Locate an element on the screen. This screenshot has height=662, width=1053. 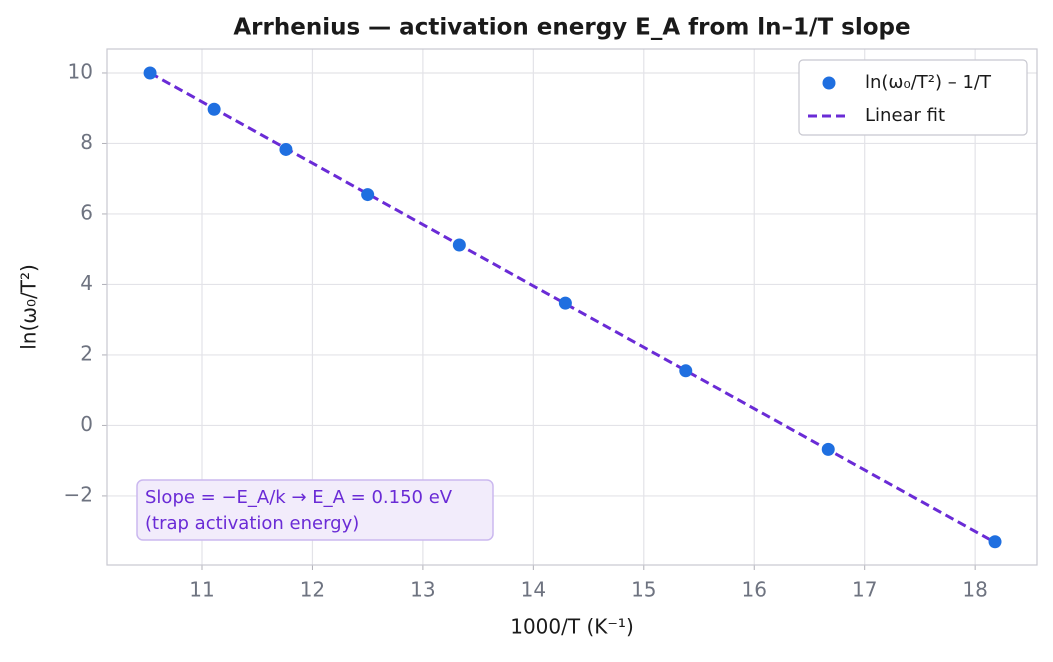
x-tick-label: 12 is located at coordinates (312, 590).